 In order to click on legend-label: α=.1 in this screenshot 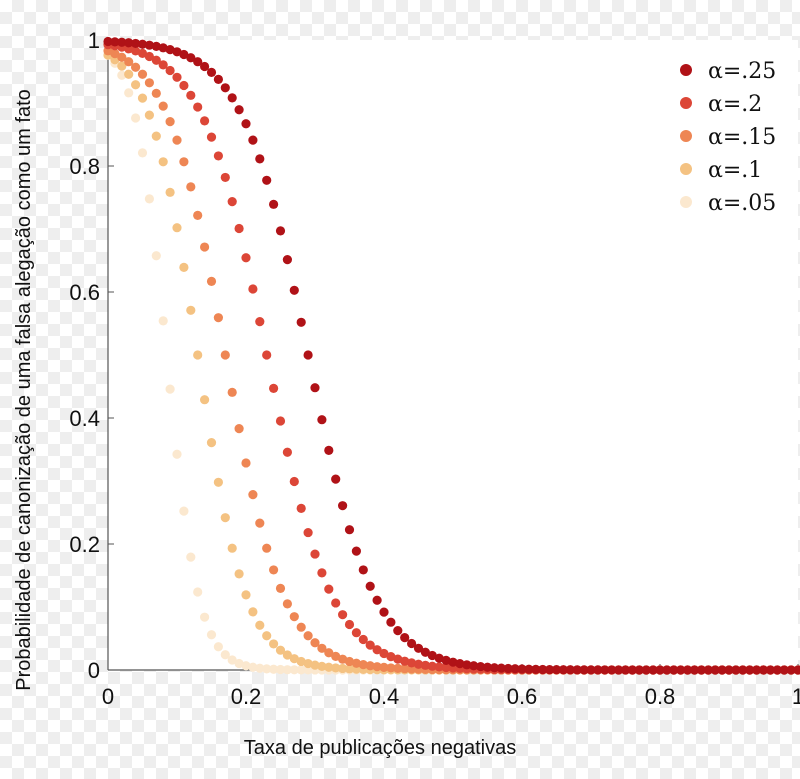, I will do `click(735, 170)`.